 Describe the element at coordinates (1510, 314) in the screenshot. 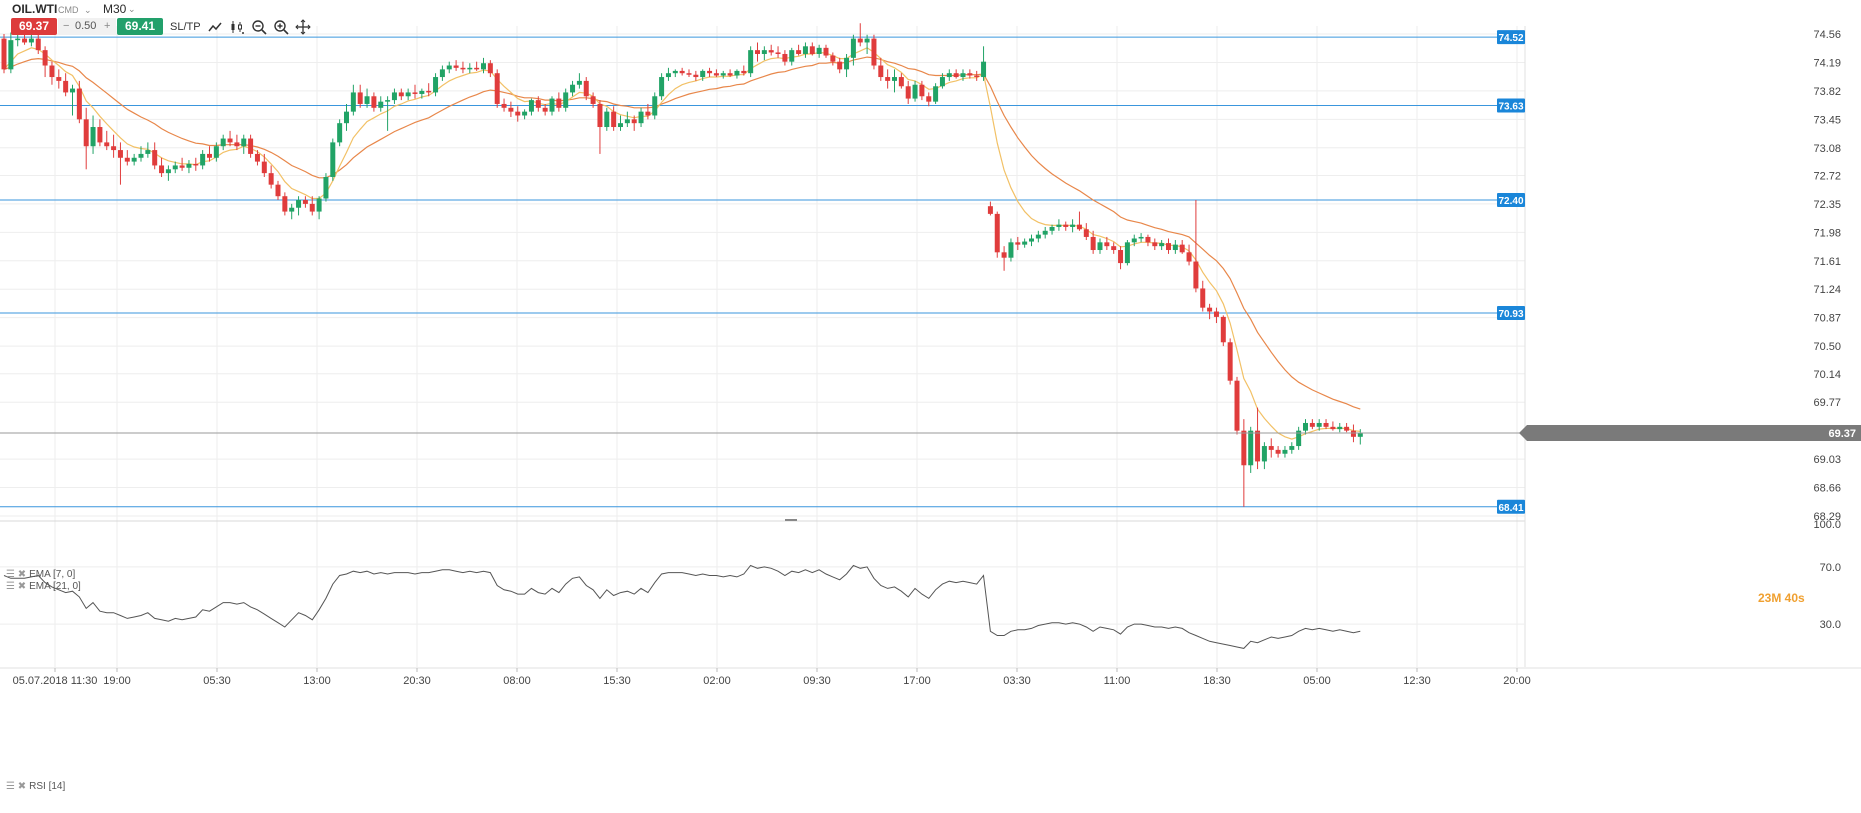

I see `level-price-label: 70.93` at that location.